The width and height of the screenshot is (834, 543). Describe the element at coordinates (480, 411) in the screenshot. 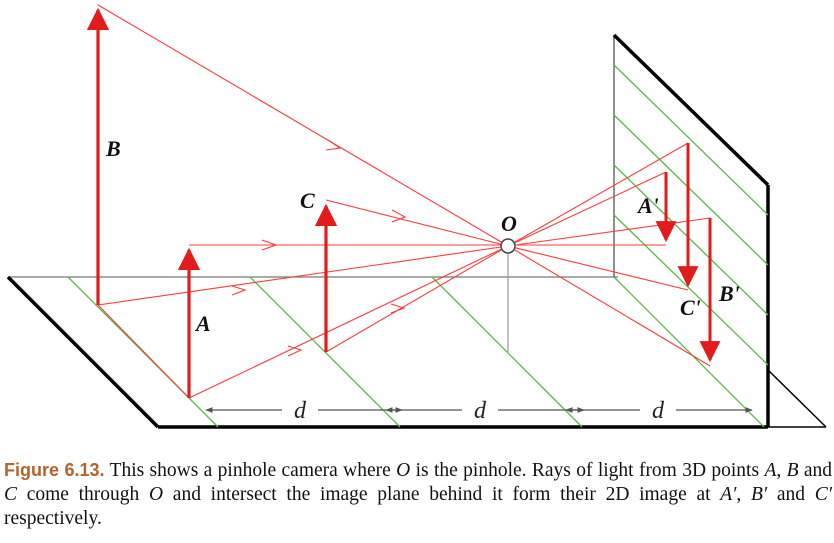

I see `distance-label-2: d` at that location.